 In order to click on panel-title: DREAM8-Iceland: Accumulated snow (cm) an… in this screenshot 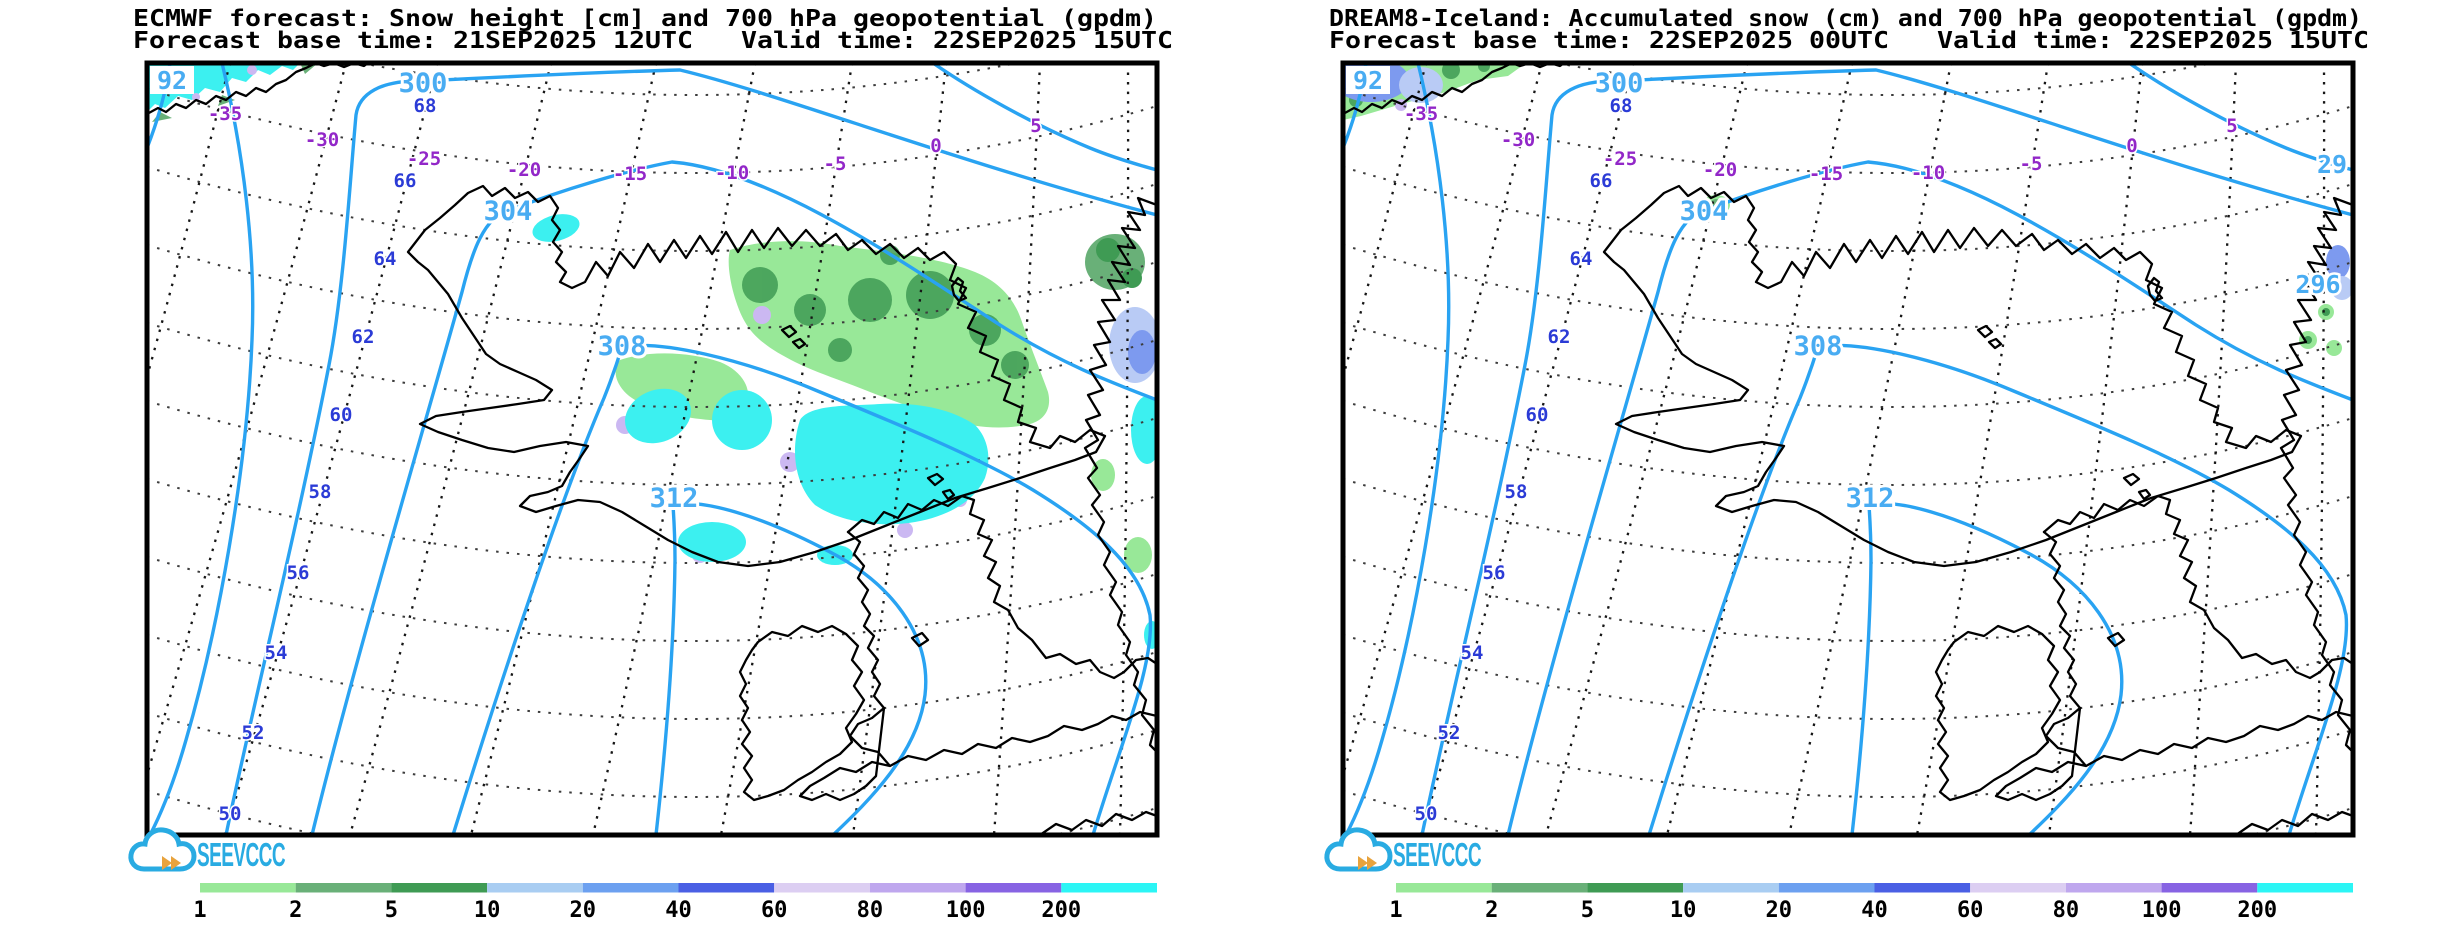, I will do `click(1845, 19)`.